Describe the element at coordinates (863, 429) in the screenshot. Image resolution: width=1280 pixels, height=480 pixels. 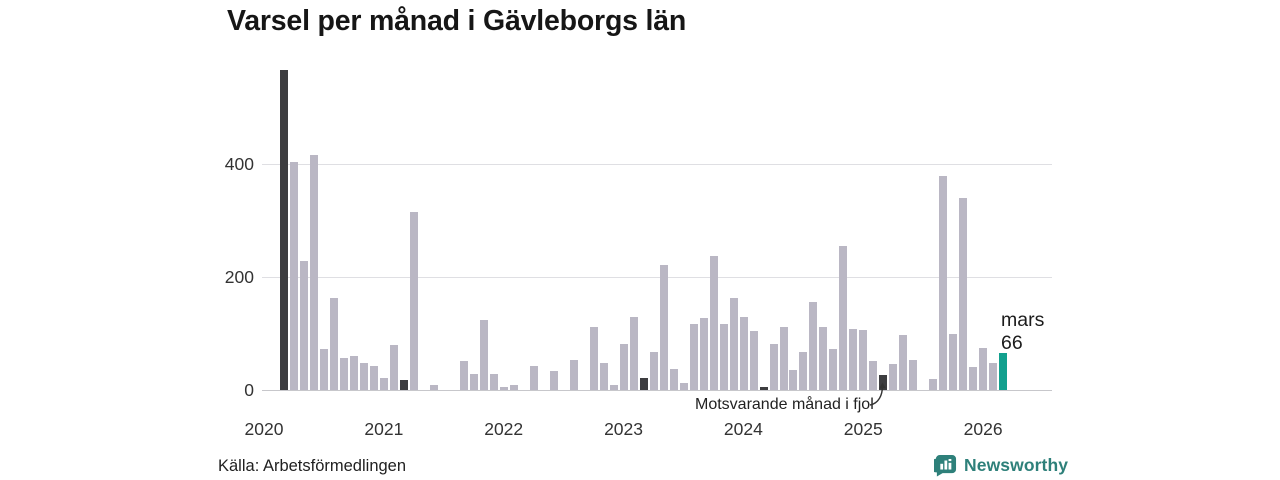
I see `x-tick-label-2025: 2025` at that location.